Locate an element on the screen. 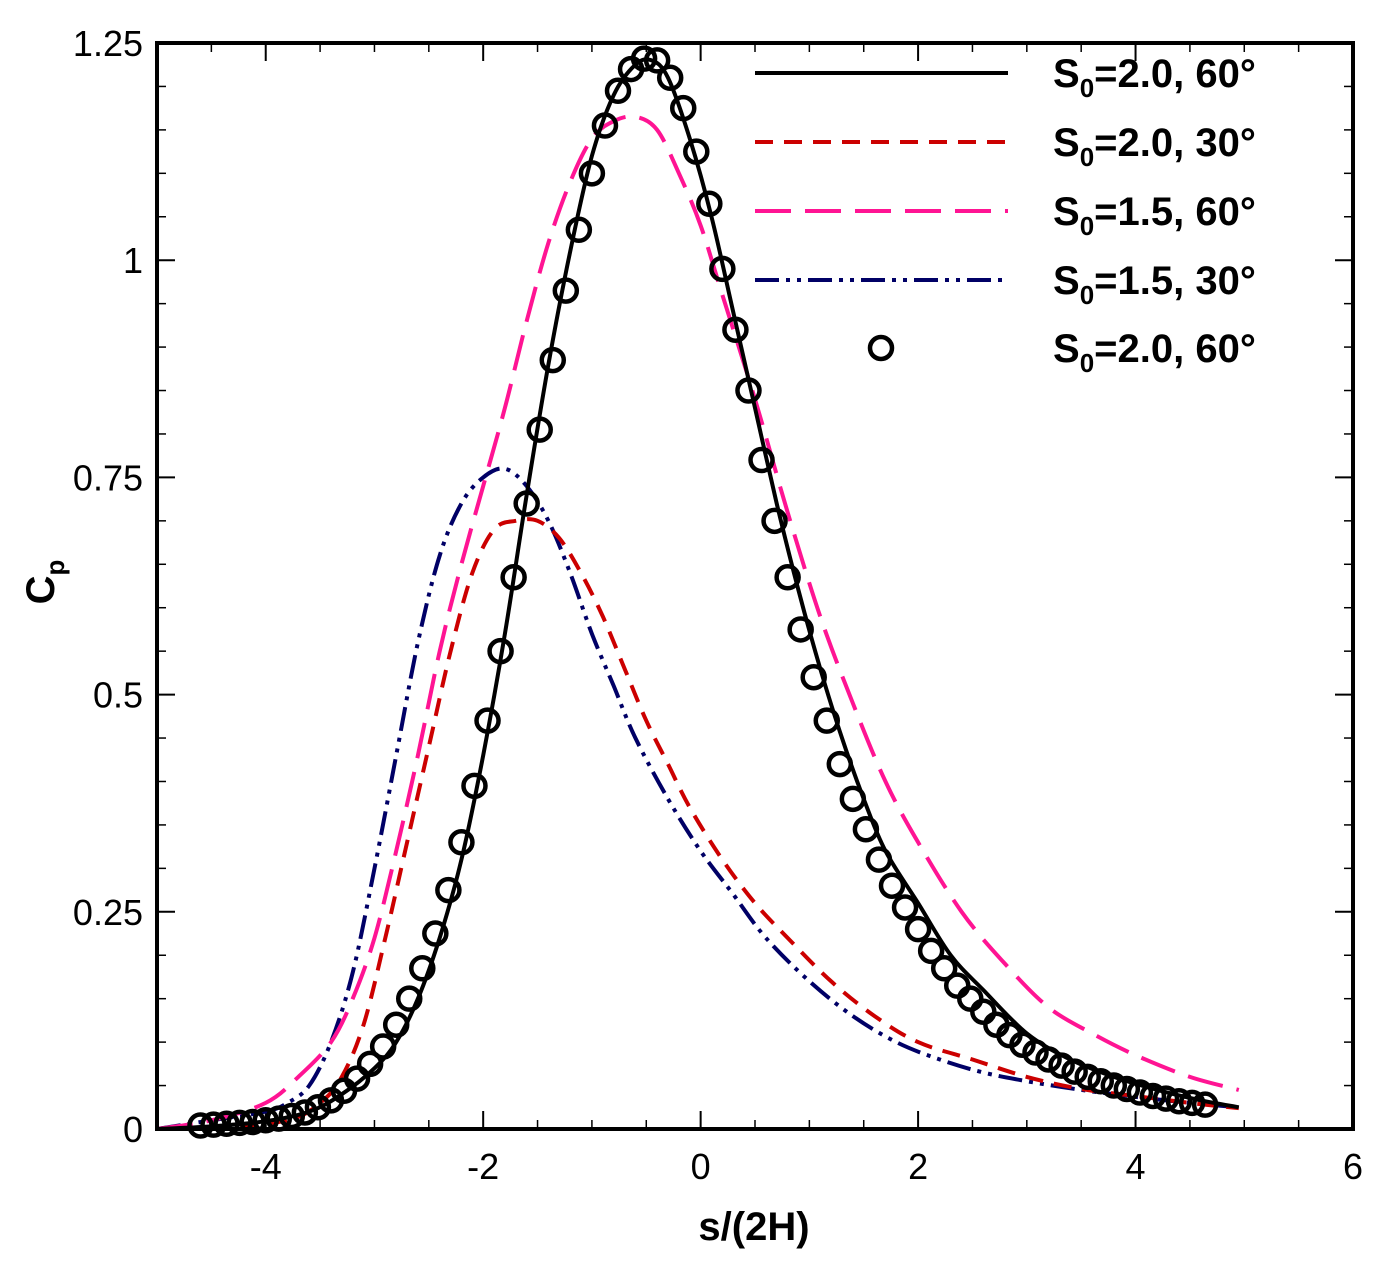 This screenshot has width=1379, height=1266. y-tick-label: 1.25 is located at coordinates (108, 43).